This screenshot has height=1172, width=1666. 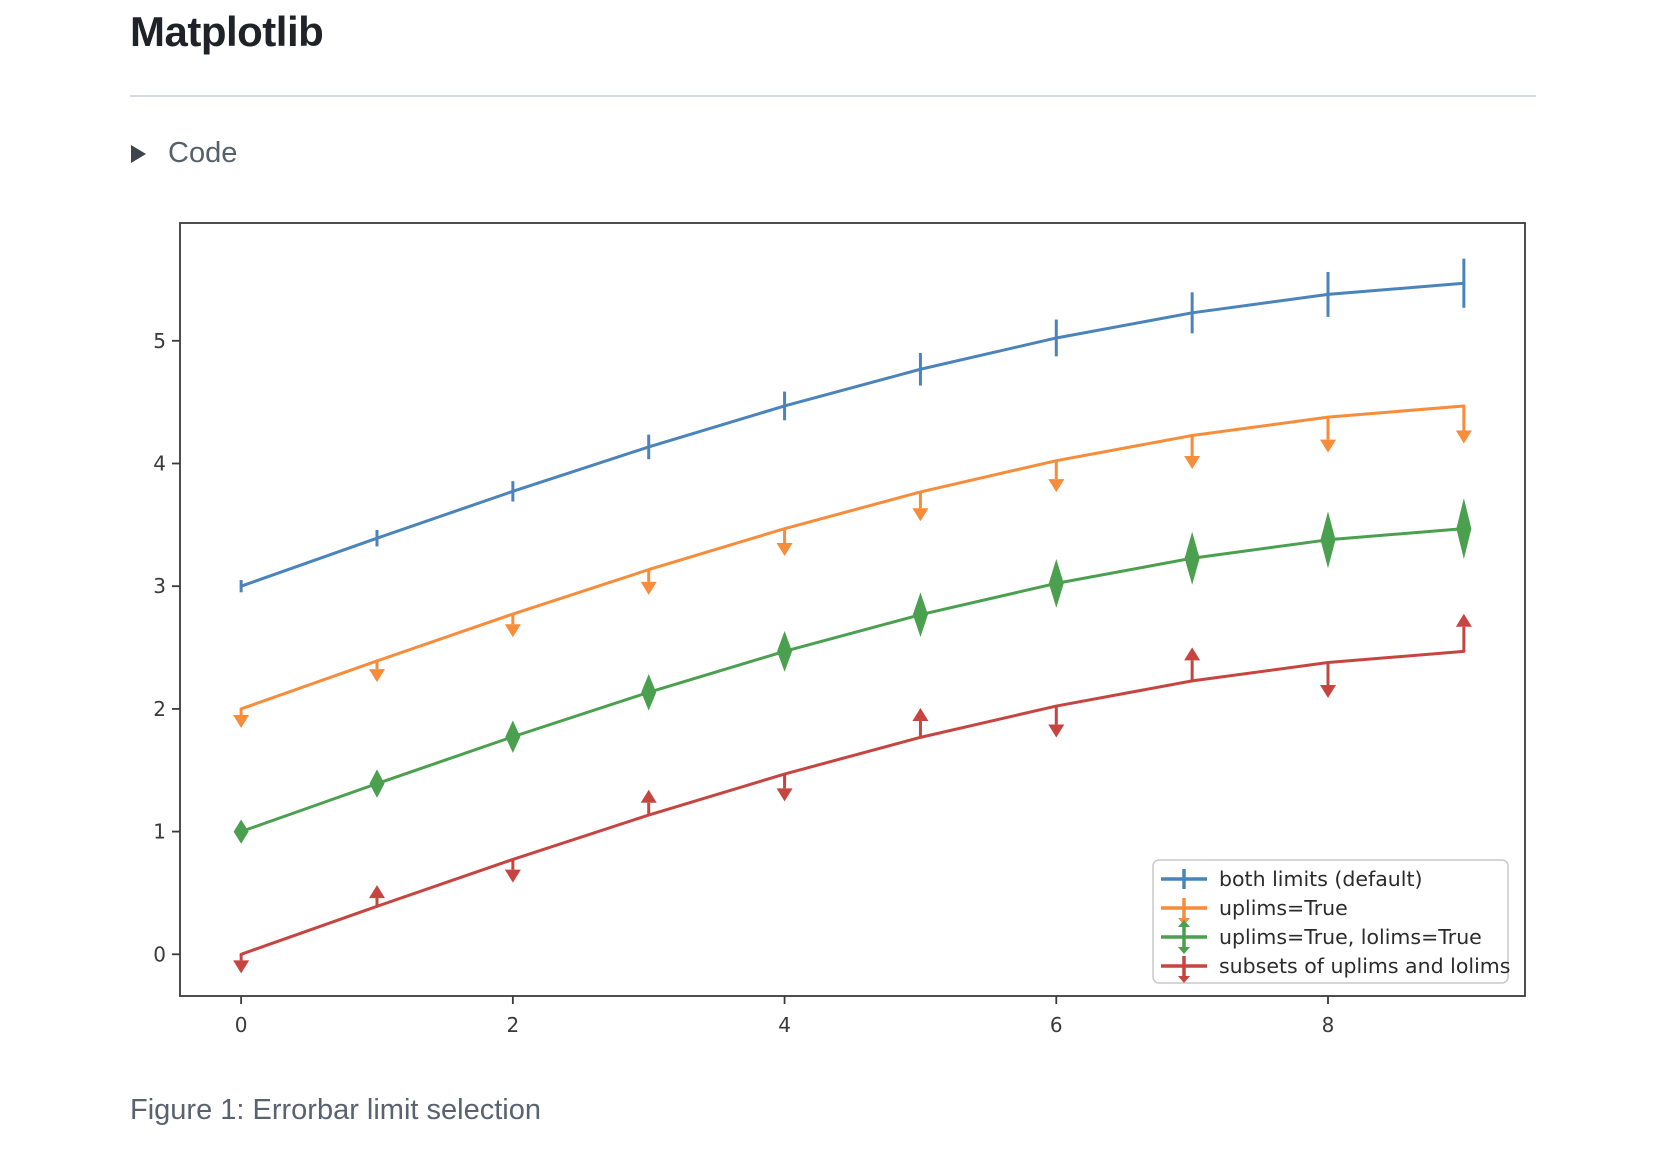 I want to click on svg-text: 1, so click(x=159, y=832).